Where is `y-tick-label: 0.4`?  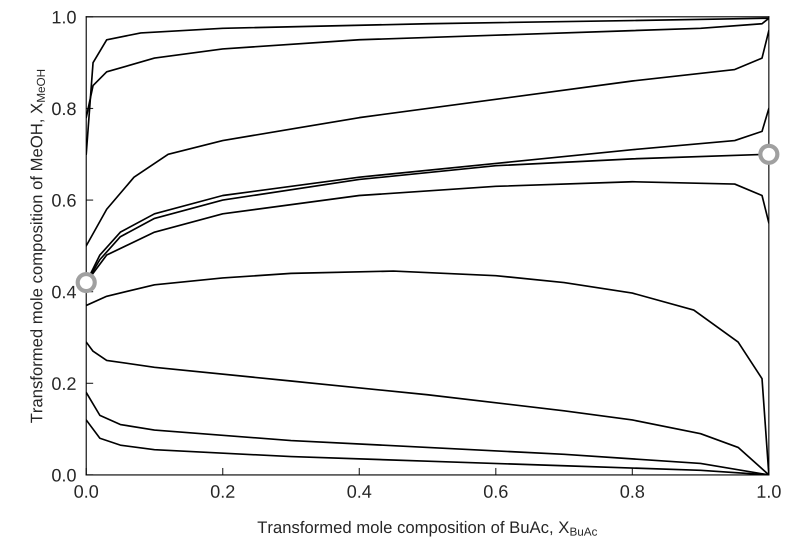
y-tick-label: 0.4 is located at coordinates (64, 292).